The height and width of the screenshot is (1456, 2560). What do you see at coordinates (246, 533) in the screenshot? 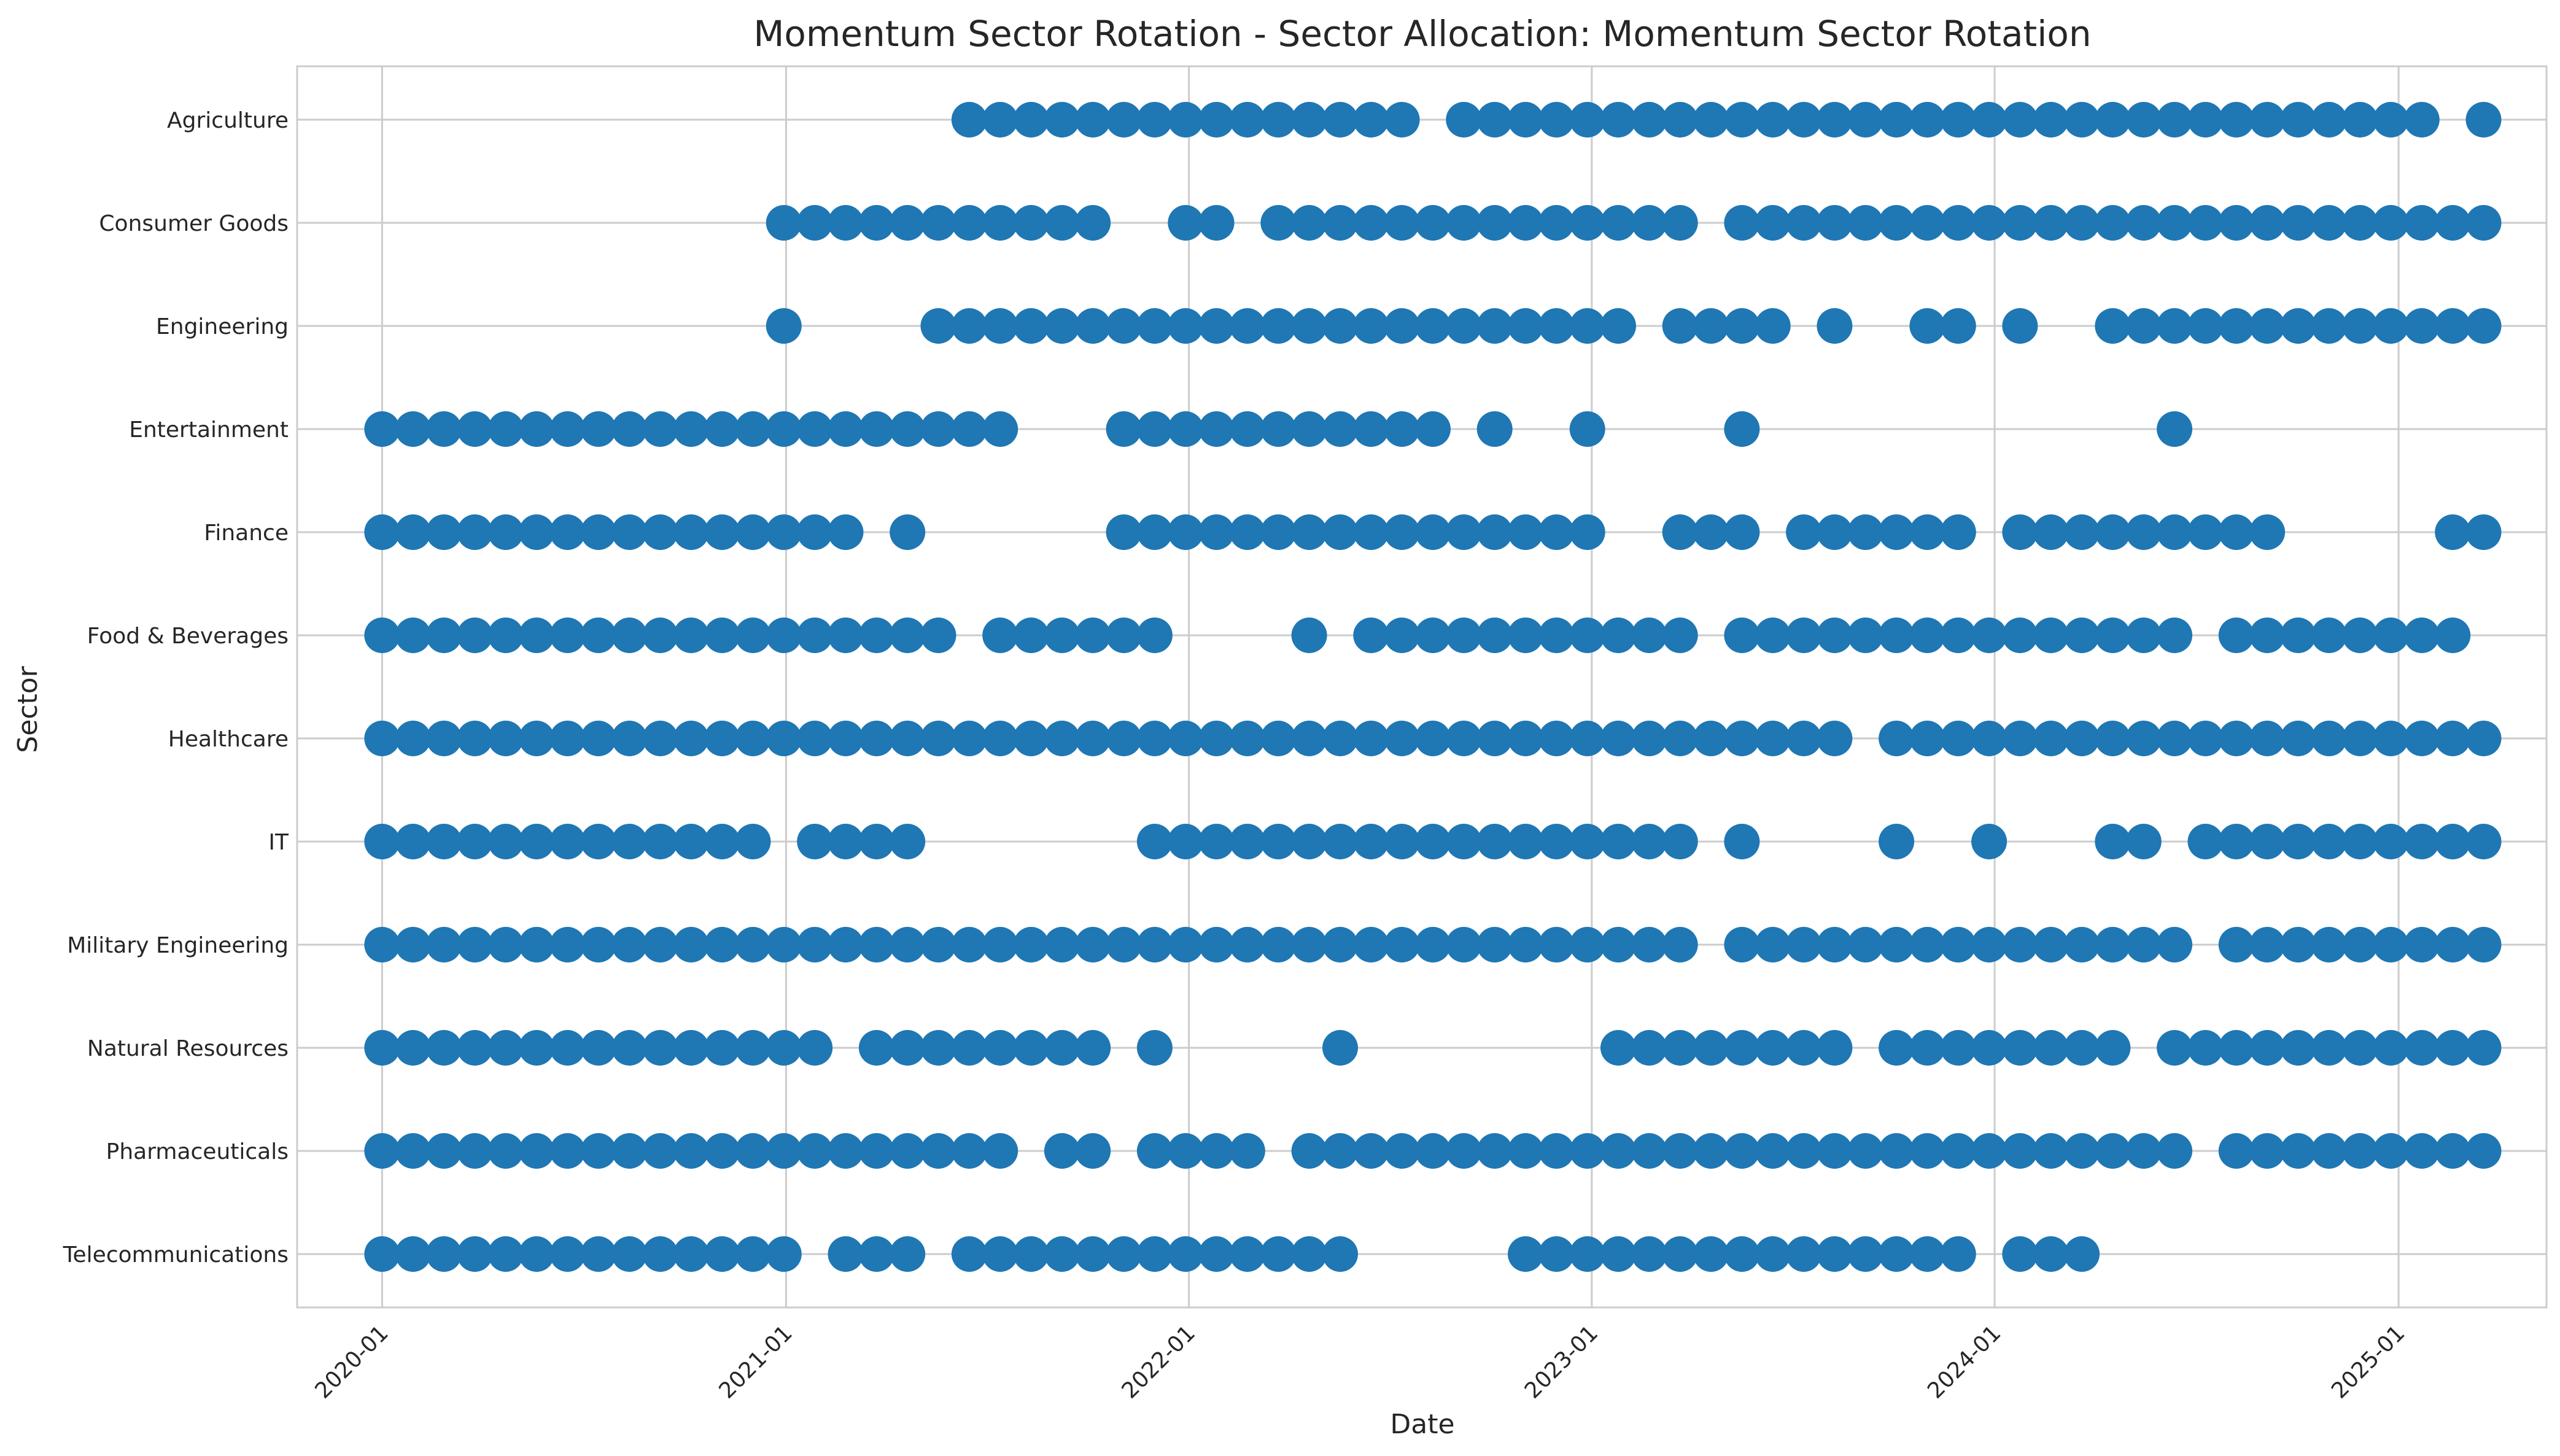
I see `y-tick-label: Finance` at bounding box center [246, 533].